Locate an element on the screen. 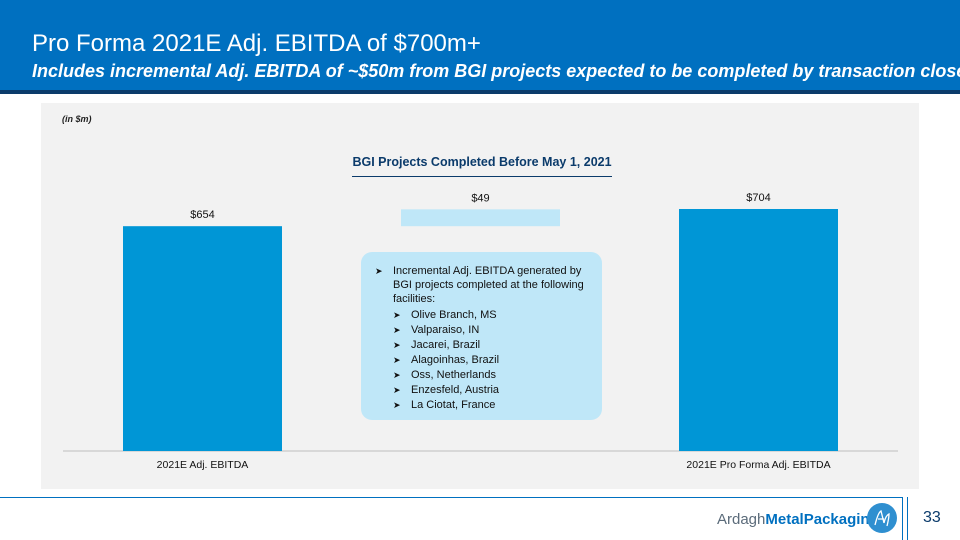 The width and height of the screenshot is (960, 540). footer-rule is located at coordinates (451, 497).